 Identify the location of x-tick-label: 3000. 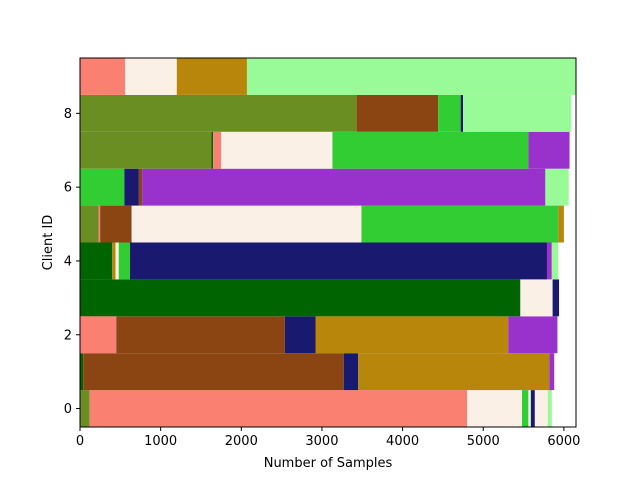
(321, 441).